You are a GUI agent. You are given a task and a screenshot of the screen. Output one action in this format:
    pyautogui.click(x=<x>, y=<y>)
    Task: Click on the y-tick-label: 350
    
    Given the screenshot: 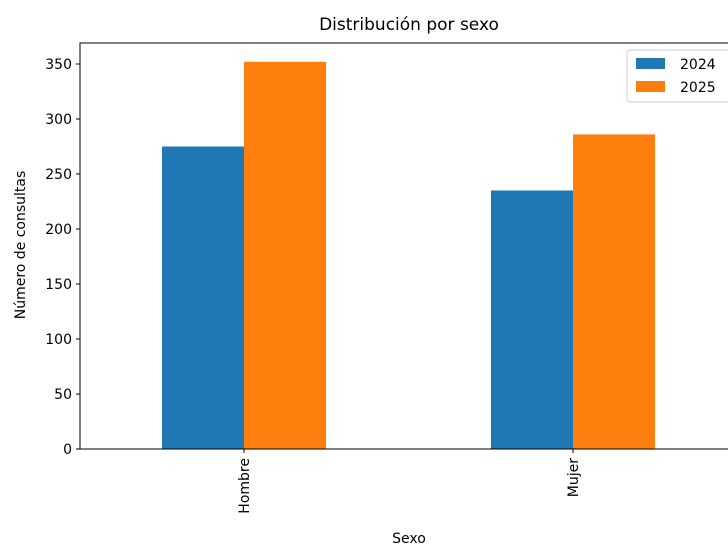 What is the action you would take?
    pyautogui.click(x=58, y=65)
    